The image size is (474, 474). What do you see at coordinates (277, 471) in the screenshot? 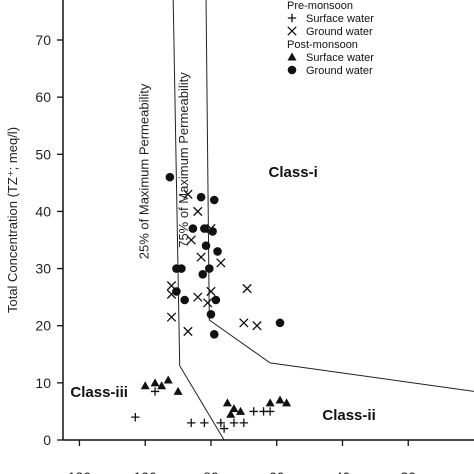
I see `x-tick-label: 60` at bounding box center [277, 471].